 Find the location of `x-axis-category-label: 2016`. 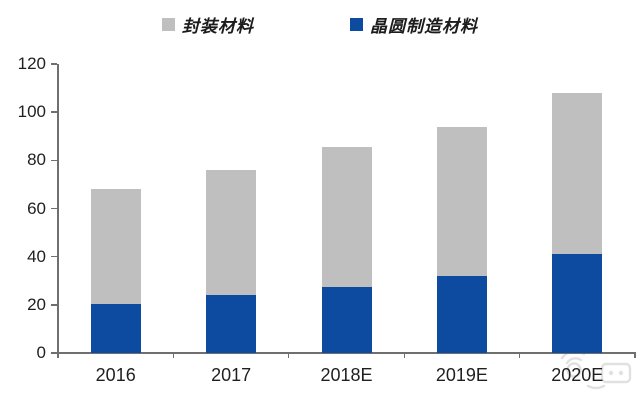

x-axis-category-label: 2016 is located at coordinates (115, 375).